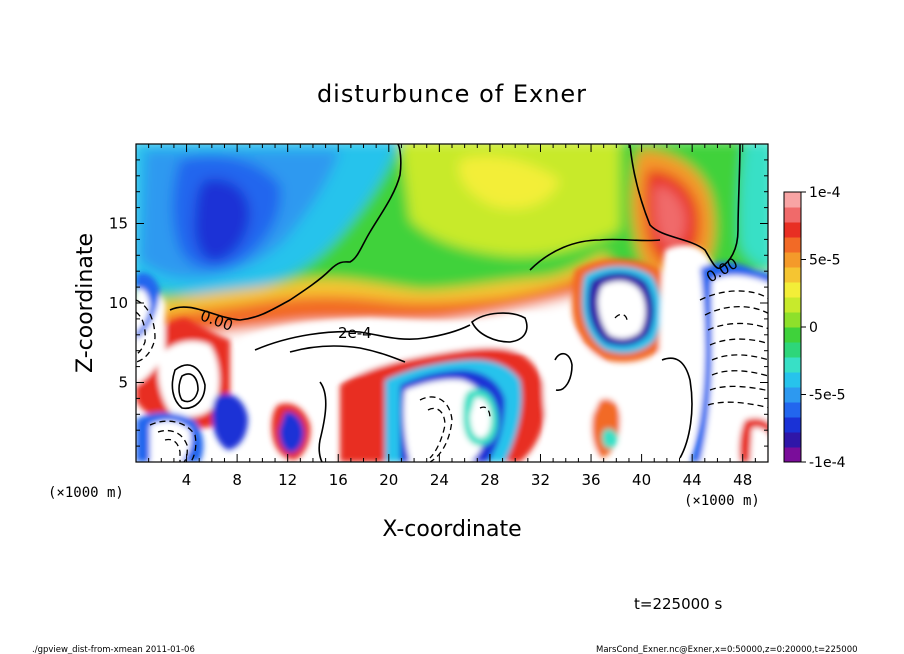 This screenshot has width=904, height=654. I want to click on x-tick-label: 12, so click(287, 480).